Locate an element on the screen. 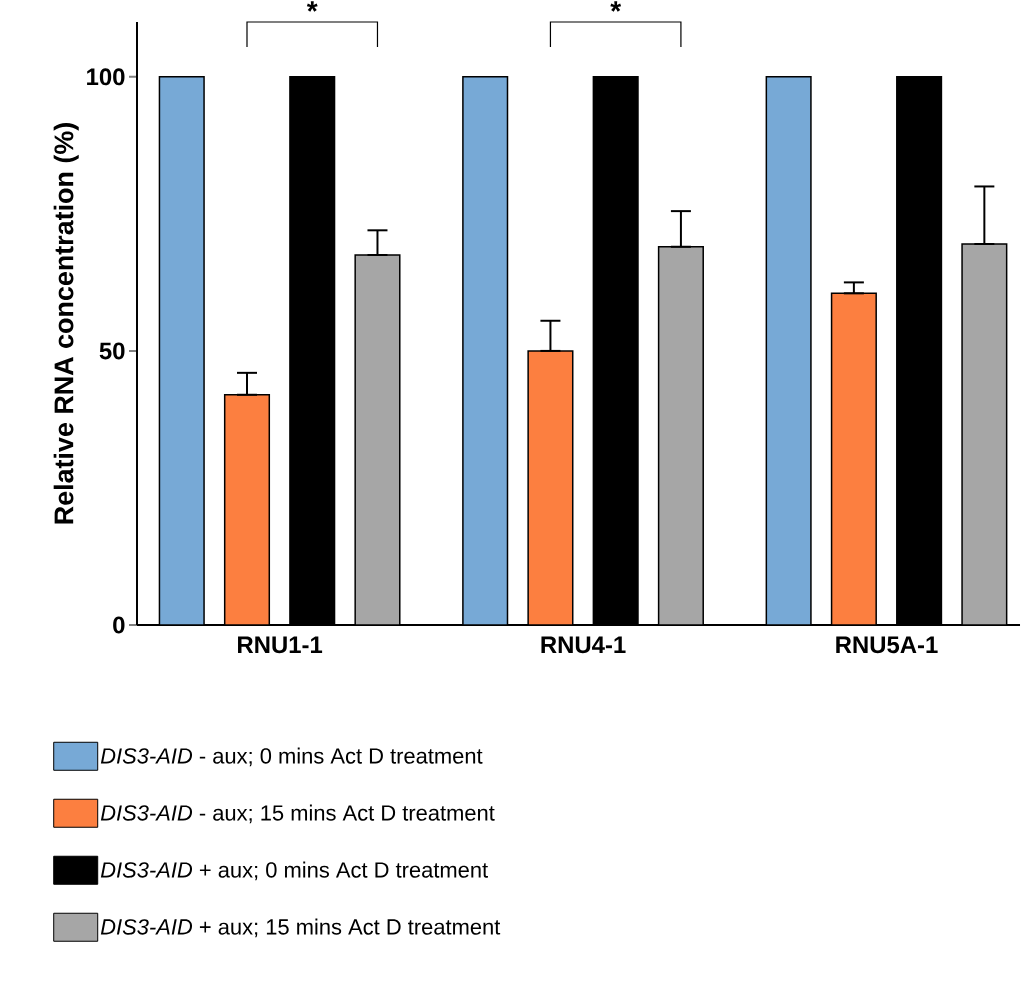  y-tick-label: 100 is located at coordinates (106, 77).